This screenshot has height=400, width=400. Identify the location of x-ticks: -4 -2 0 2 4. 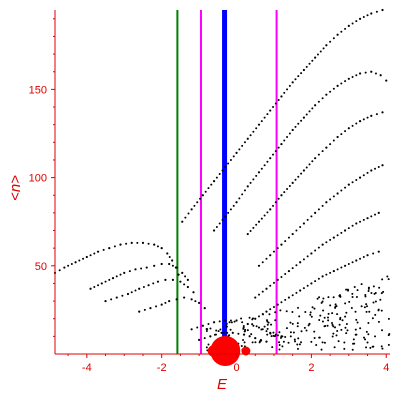
(228, 364).